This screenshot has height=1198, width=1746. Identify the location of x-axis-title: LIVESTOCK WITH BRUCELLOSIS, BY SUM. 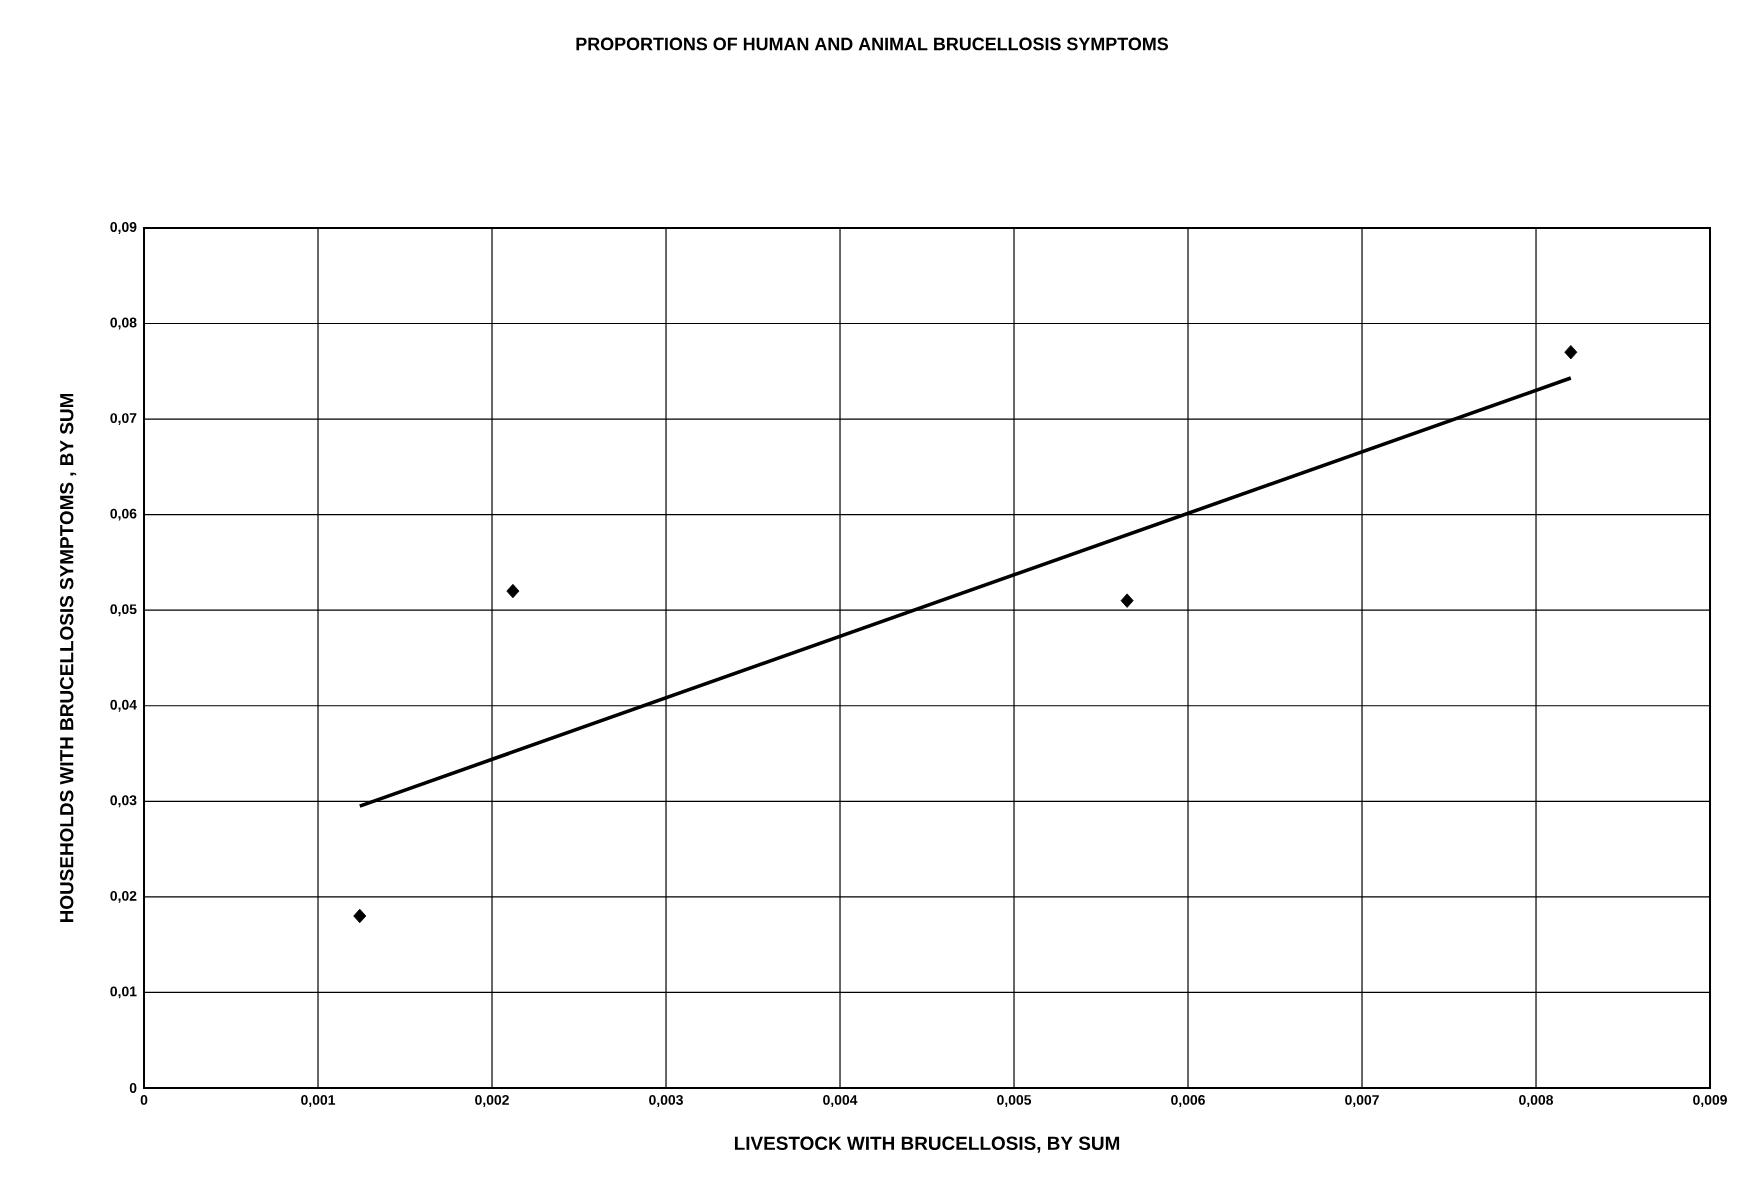
(927, 1144).